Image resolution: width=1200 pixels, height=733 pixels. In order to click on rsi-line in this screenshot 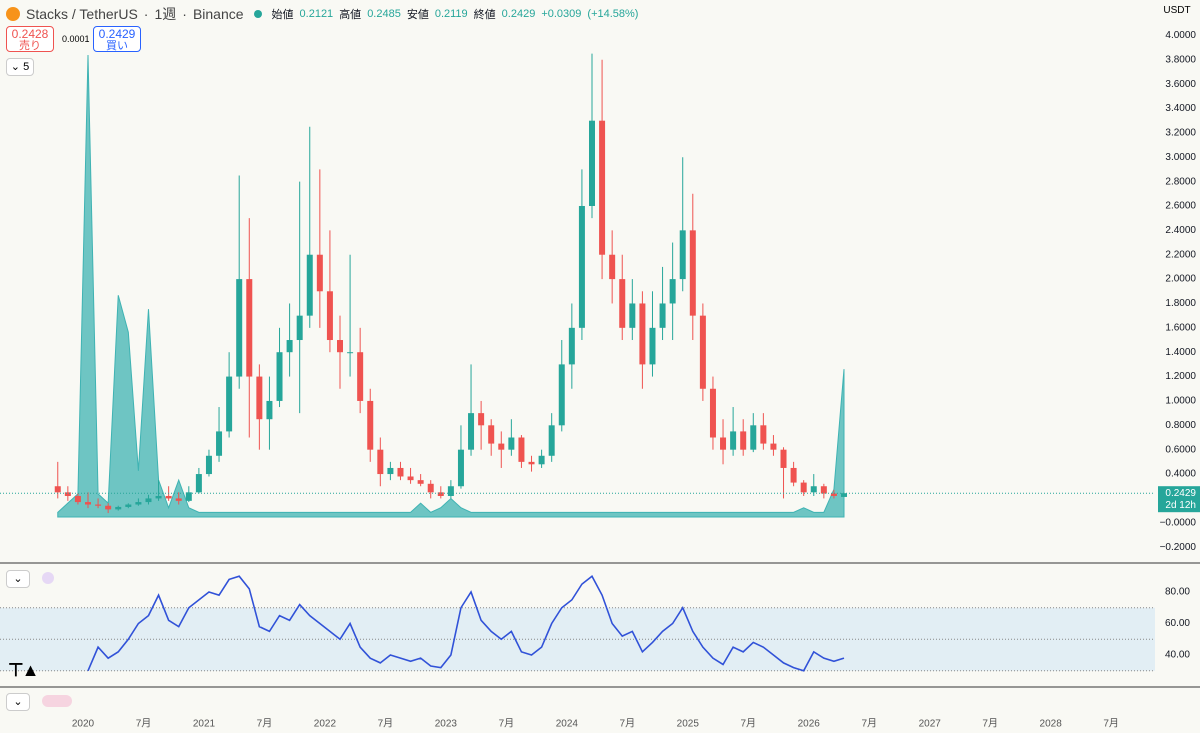, I will do `click(466, 623)`.